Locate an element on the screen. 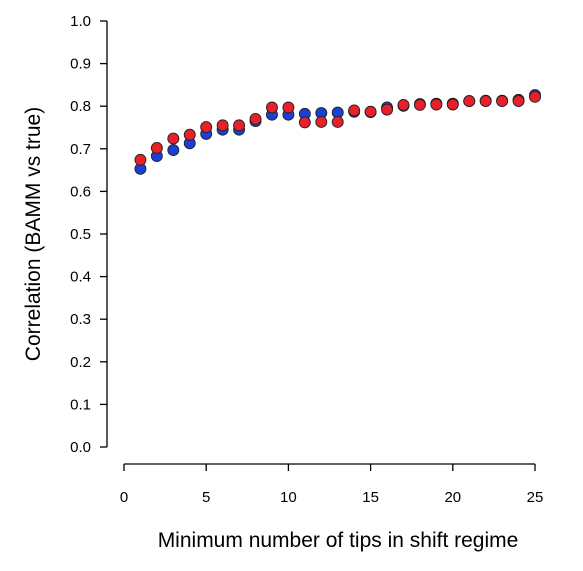 The height and width of the screenshot is (571, 583). y-tick-label: 0.5 is located at coordinates (80, 234).